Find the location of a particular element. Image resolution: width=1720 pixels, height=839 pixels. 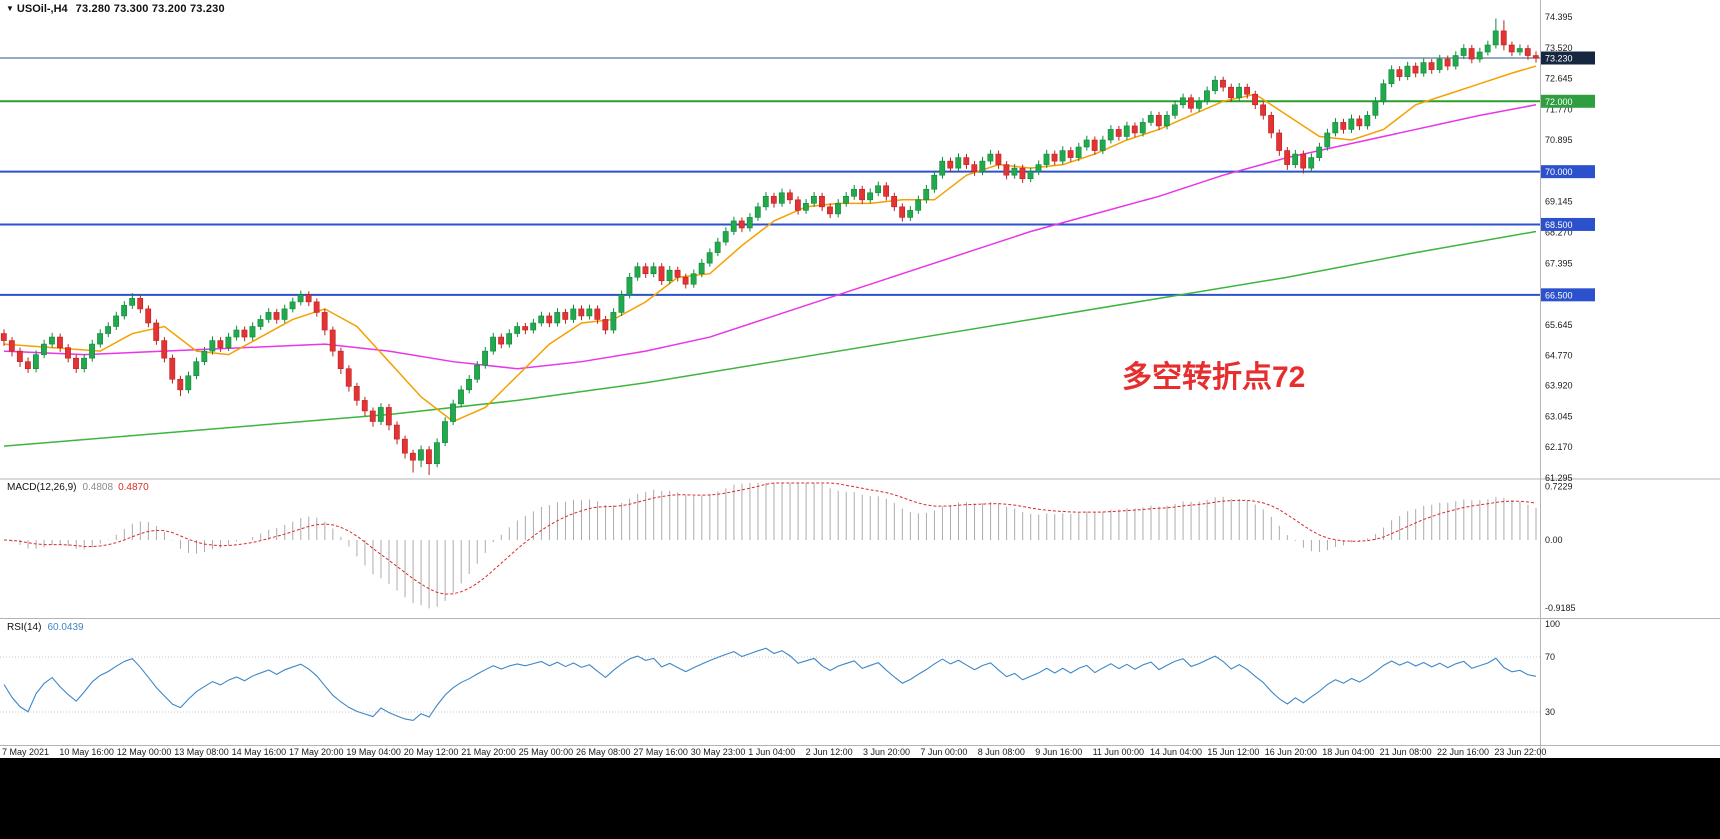

macd-name: MACD(12,26,9) is located at coordinates (42, 487).